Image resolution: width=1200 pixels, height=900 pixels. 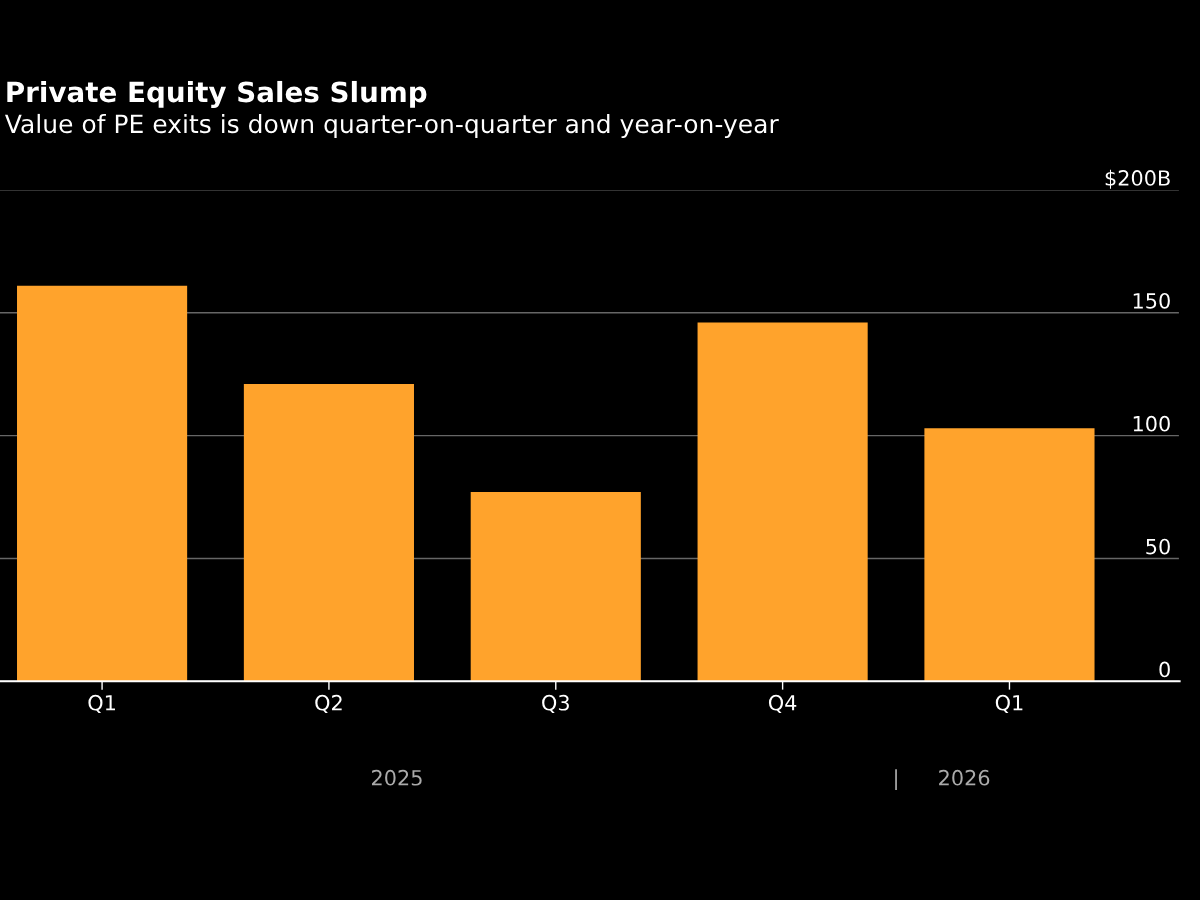 What do you see at coordinates (1158, 546) in the screenshot?
I see `y-tick-label: 50` at bounding box center [1158, 546].